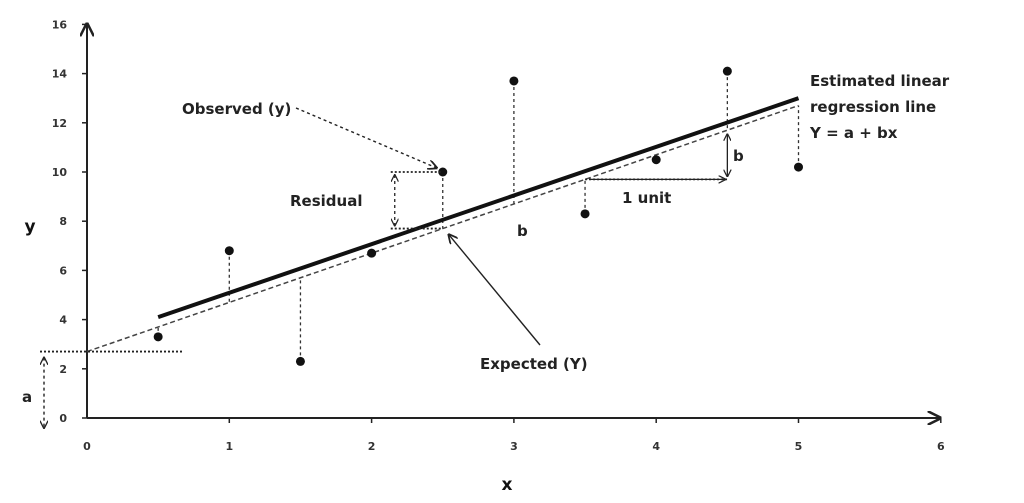 The image size is (1024, 503). What do you see at coordinates (60, 74) in the screenshot?
I see `y-tick-label: 14` at bounding box center [60, 74].